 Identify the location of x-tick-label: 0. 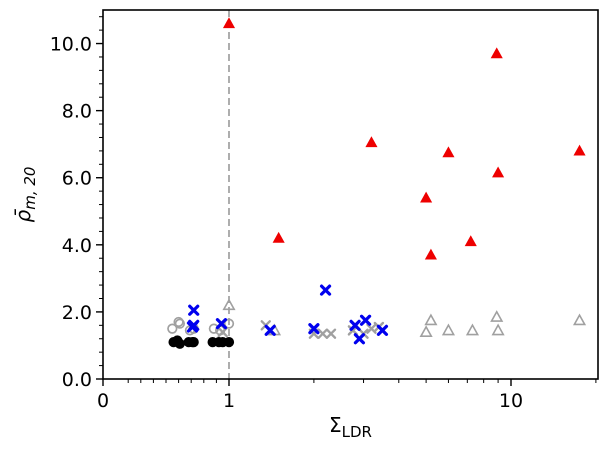
(103, 401).